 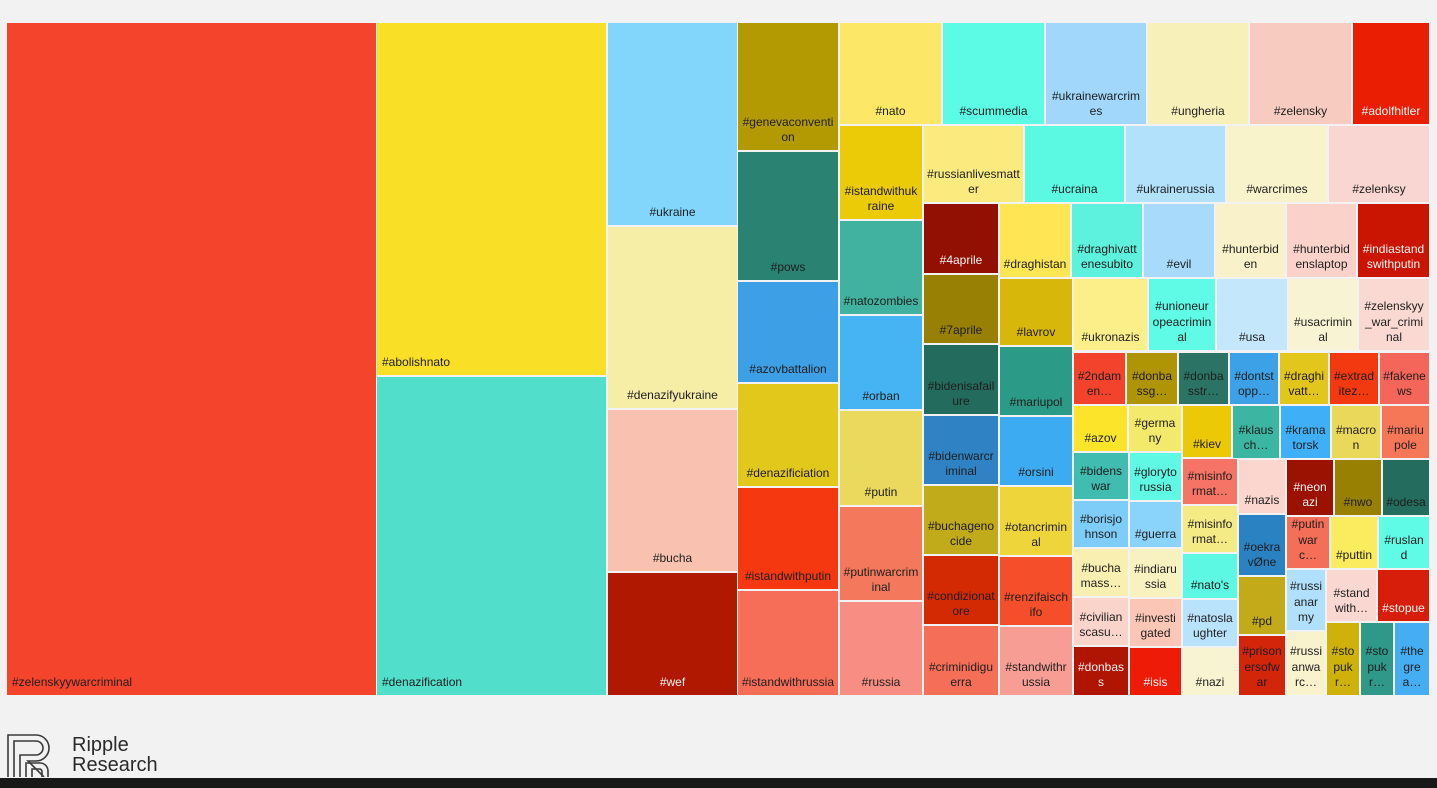 I want to click on treemap-tile: #macron, so click(x=1356, y=432).